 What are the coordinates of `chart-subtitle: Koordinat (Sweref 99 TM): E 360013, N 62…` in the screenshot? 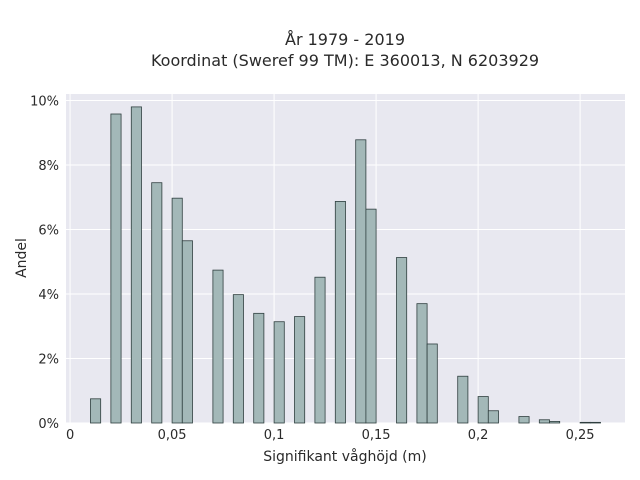 It's located at (345, 60).